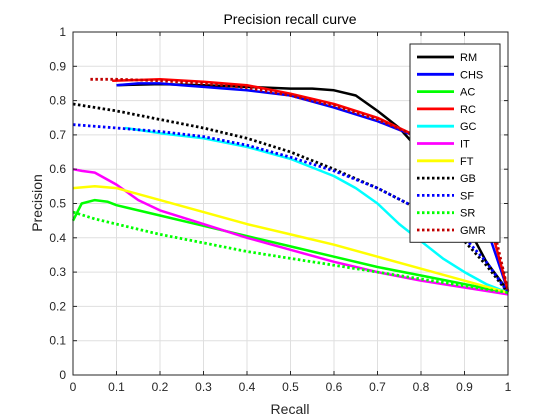  Describe the element at coordinates (57, 169) in the screenshot. I see `y-tick-label: 0.6` at that location.